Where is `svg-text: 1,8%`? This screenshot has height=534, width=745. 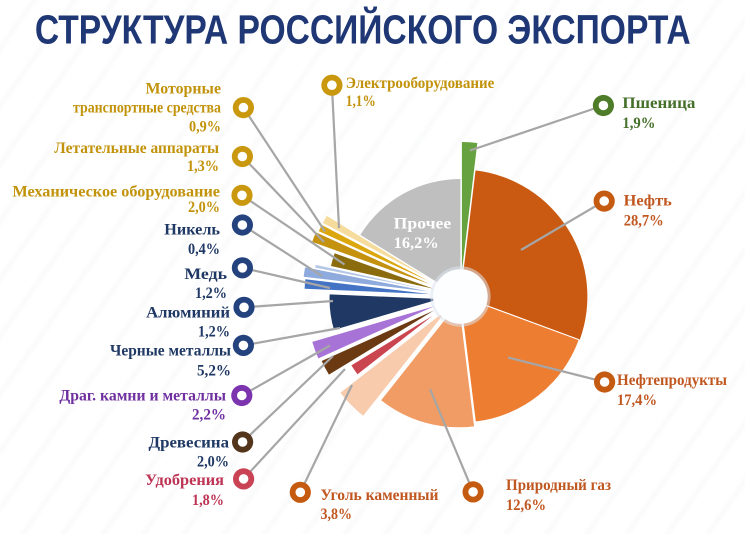 svg-text: 1,8% is located at coordinates (208, 500).